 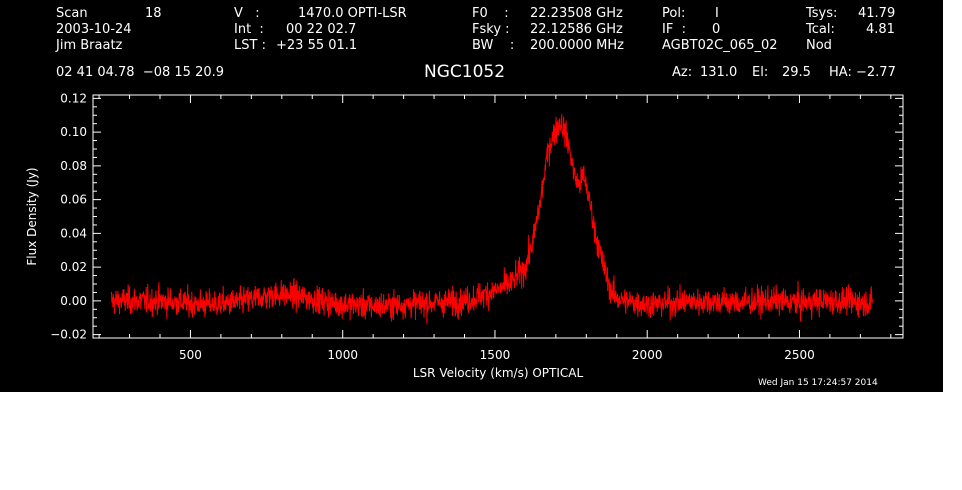 What do you see at coordinates (498, 373) in the screenshot?
I see `x-axis-label: LSR Velocity (km/s) OPTICAL` at bounding box center [498, 373].